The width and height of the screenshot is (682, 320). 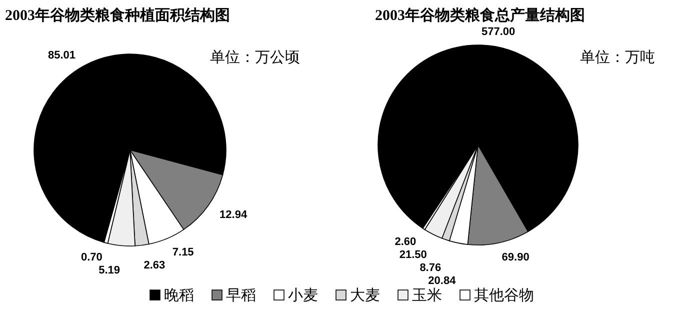 What do you see at coordinates (617, 57) in the screenshot?
I see `text: 单位：万吨` at bounding box center [617, 57].